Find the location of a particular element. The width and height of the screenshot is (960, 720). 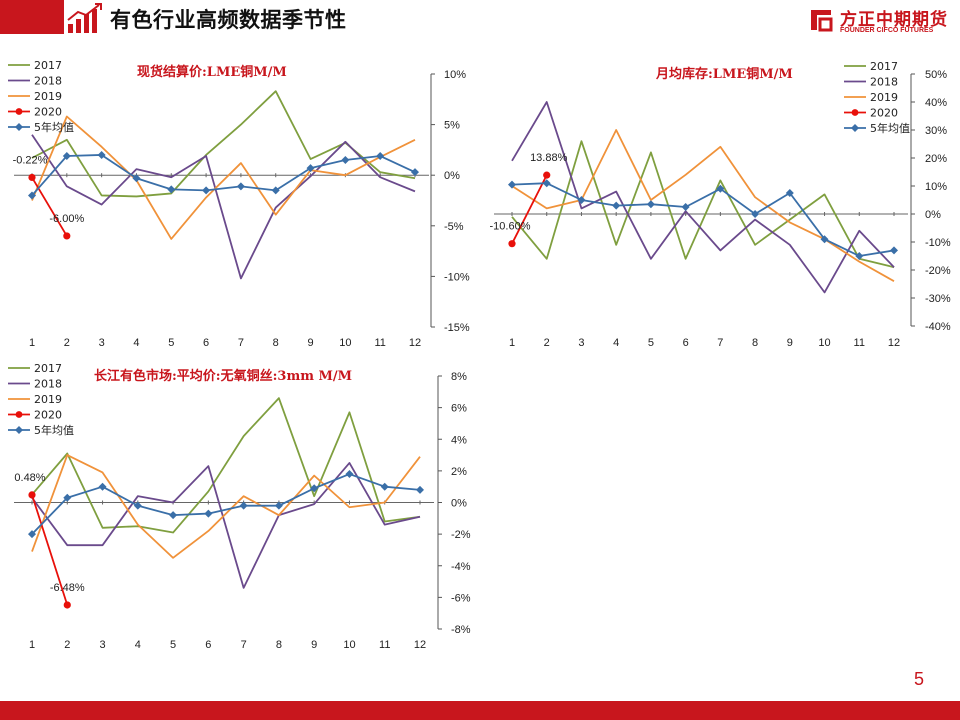

data-label: 0.48% is located at coordinates (29, 478).